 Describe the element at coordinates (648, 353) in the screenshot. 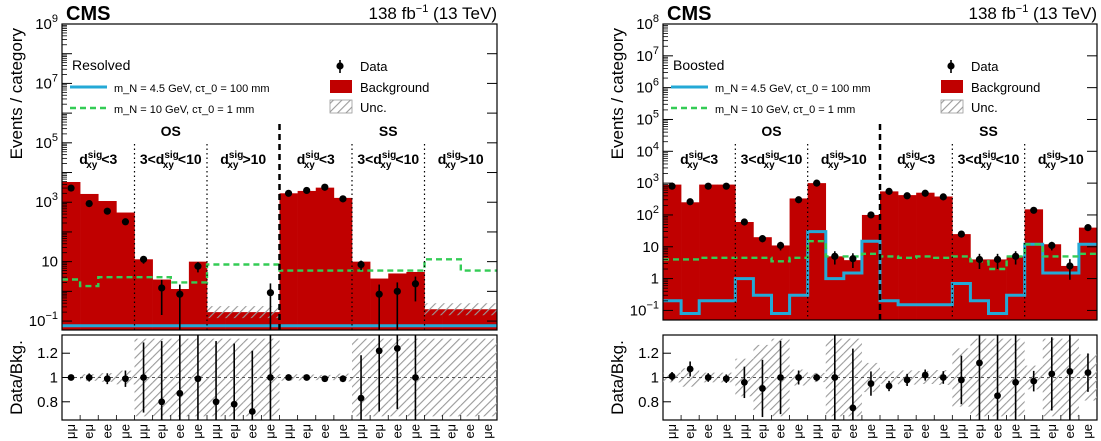

I see `ratio-y-tick-label: 1.2` at that location.